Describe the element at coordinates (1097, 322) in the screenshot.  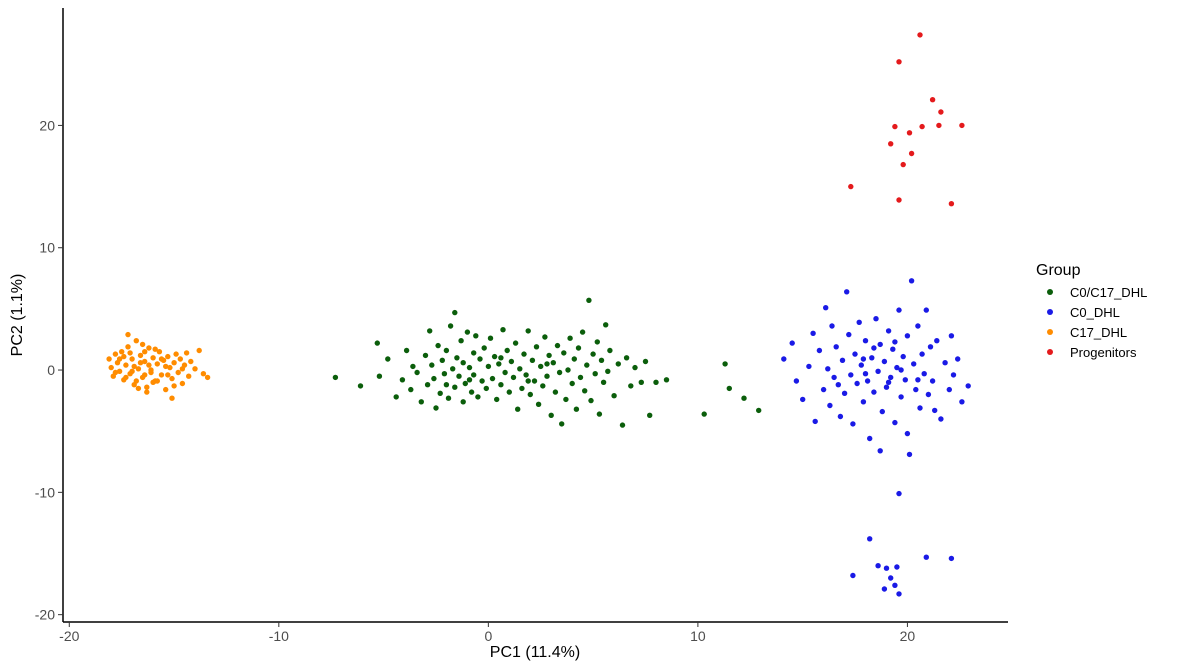
I see `legend-items: C0/C17_DHL C0_DHL C17_DHL Progenitors` at that location.